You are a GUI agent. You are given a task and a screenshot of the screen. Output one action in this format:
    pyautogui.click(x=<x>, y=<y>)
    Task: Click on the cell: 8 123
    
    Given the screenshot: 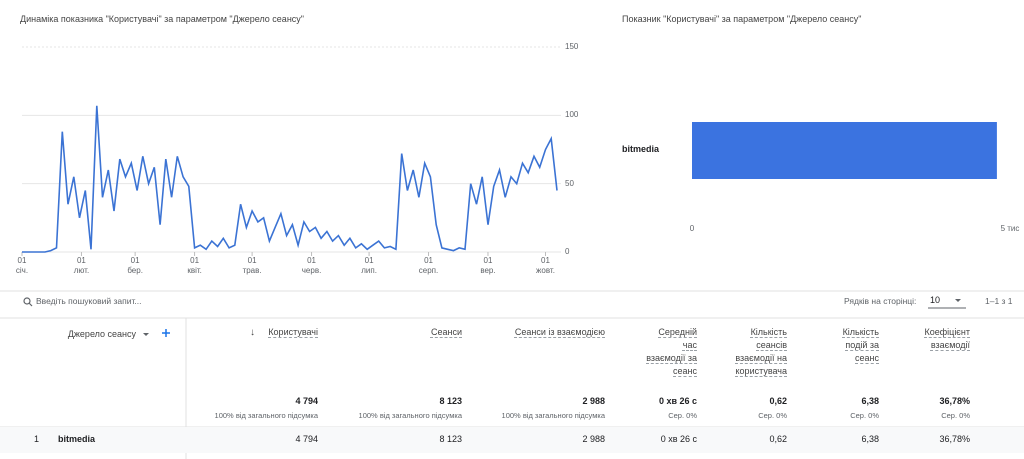 What is the action you would take?
    pyautogui.click(x=450, y=439)
    